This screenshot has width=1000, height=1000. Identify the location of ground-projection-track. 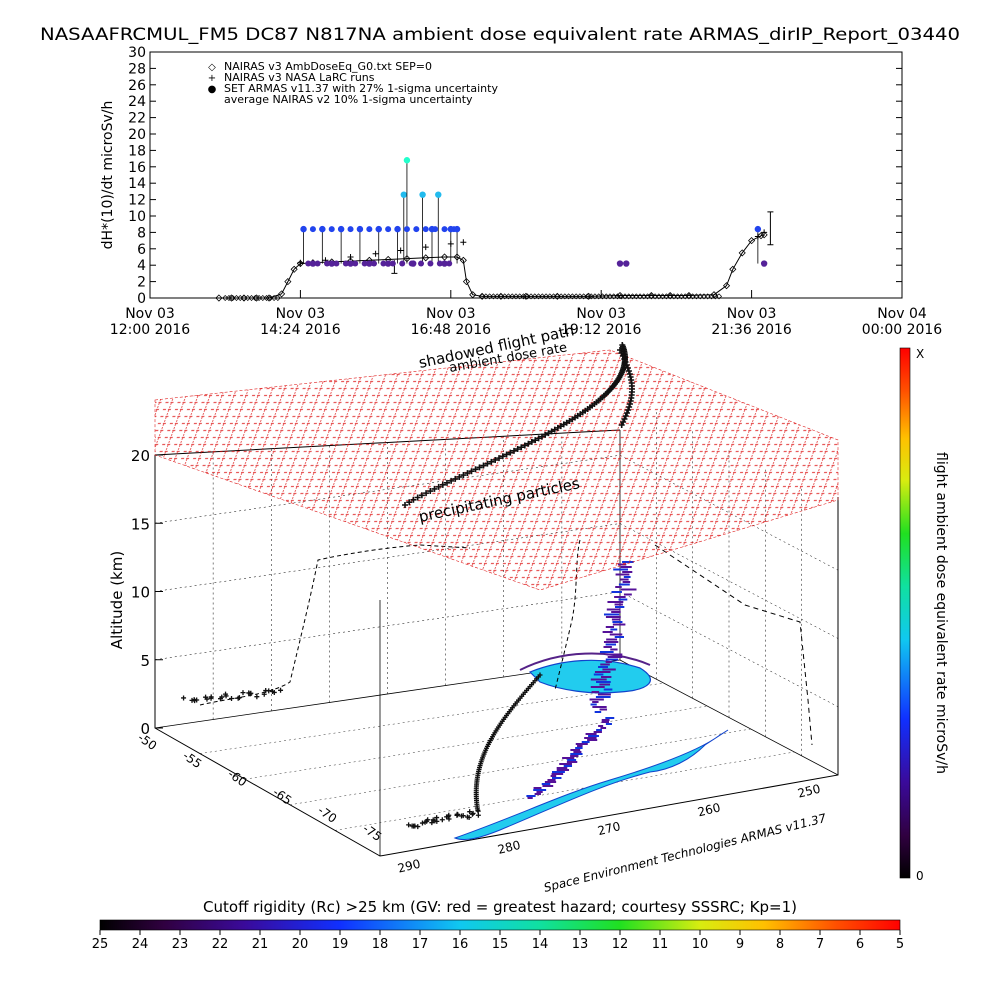
(362, 751).